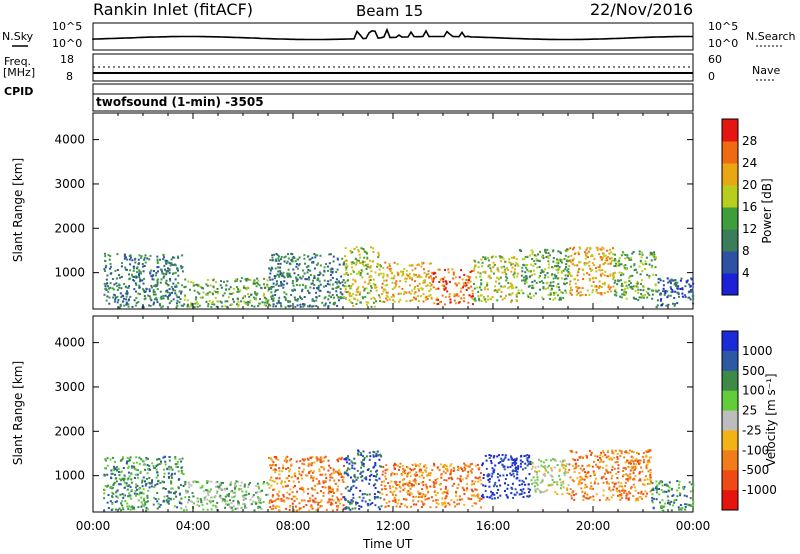  What do you see at coordinates (746, 251) in the screenshot?
I see `power-colorbar-tick-label: 8` at bounding box center [746, 251].